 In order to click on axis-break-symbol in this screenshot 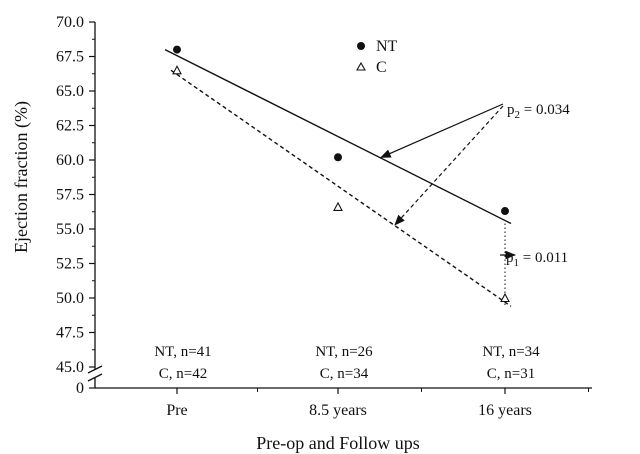, I will do `click(95, 373)`.